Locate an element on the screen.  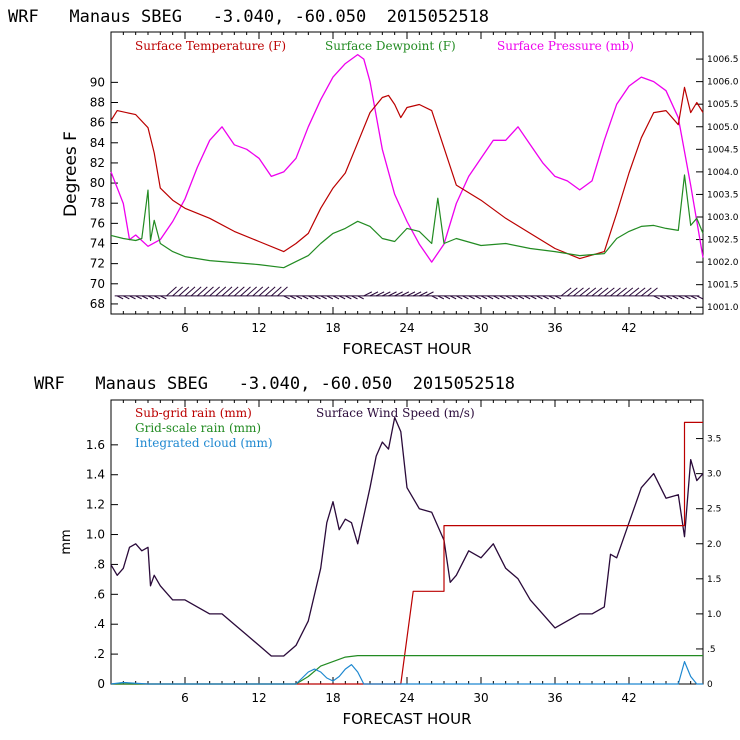
lower-y-ticks: 0 .2 .4 .6 .8 1.0 1.2 1.4 1.6 is located at coordinates (102, 564).